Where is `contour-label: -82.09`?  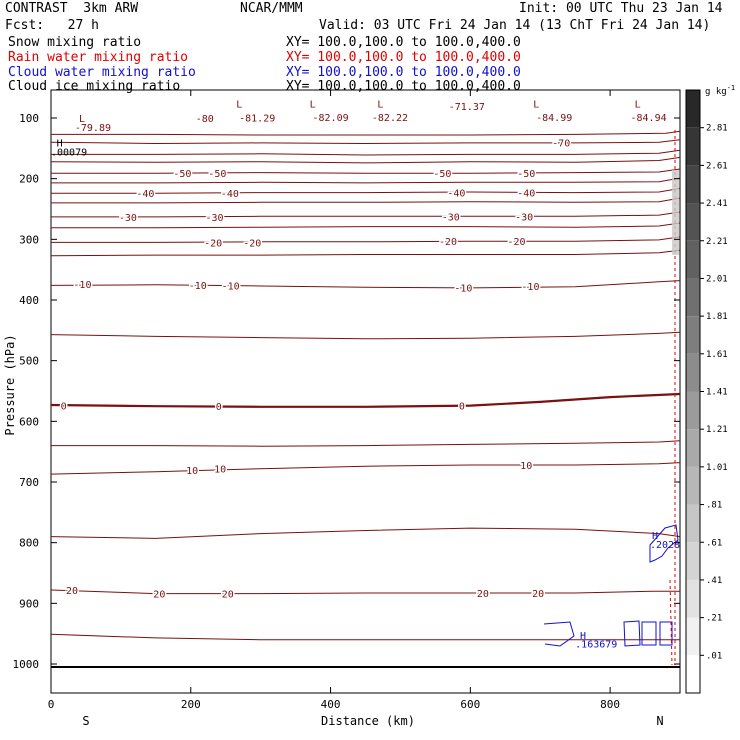
contour-label: -82.09 is located at coordinates (330, 118).